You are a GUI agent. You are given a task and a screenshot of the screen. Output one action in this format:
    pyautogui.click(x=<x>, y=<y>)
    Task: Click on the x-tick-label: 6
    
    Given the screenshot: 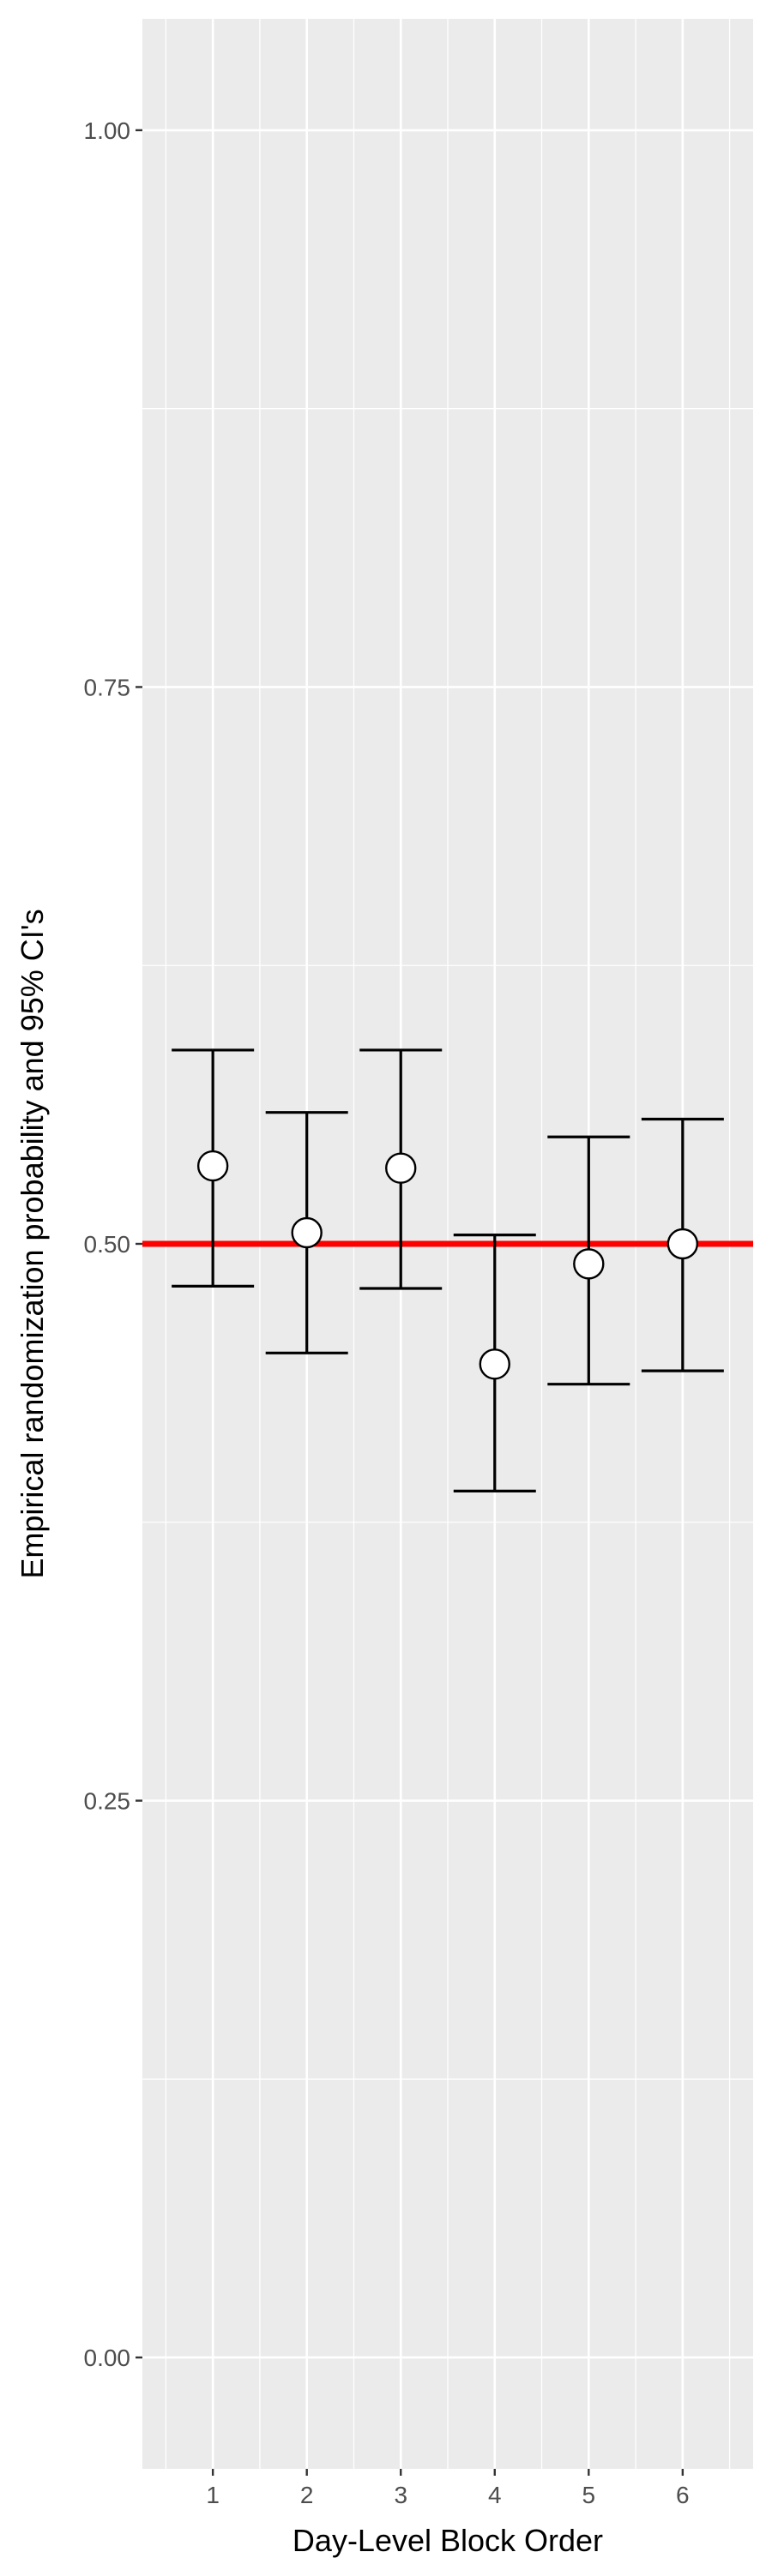 What is the action you would take?
    pyautogui.click(x=683, y=2495)
    